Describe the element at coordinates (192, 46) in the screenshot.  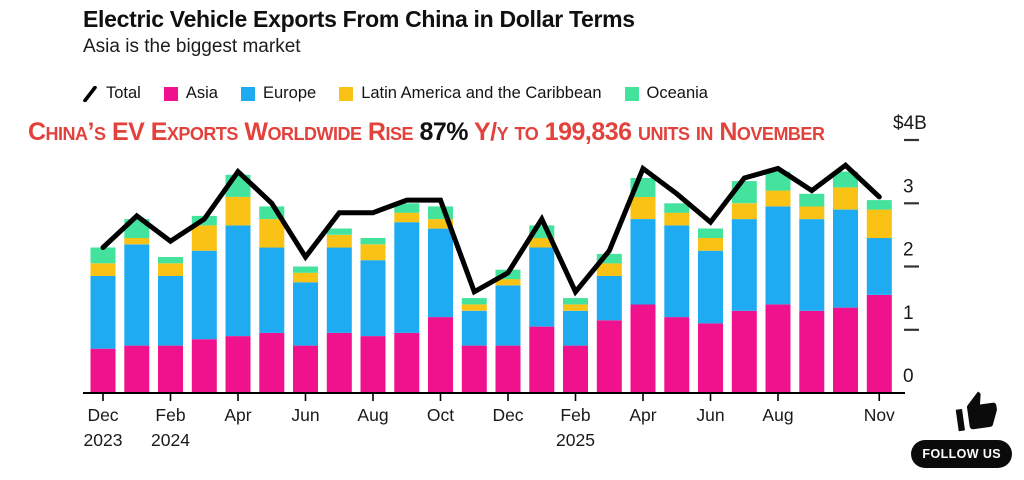
I see `chart-subtitle: Asia is the biggest market` at that location.